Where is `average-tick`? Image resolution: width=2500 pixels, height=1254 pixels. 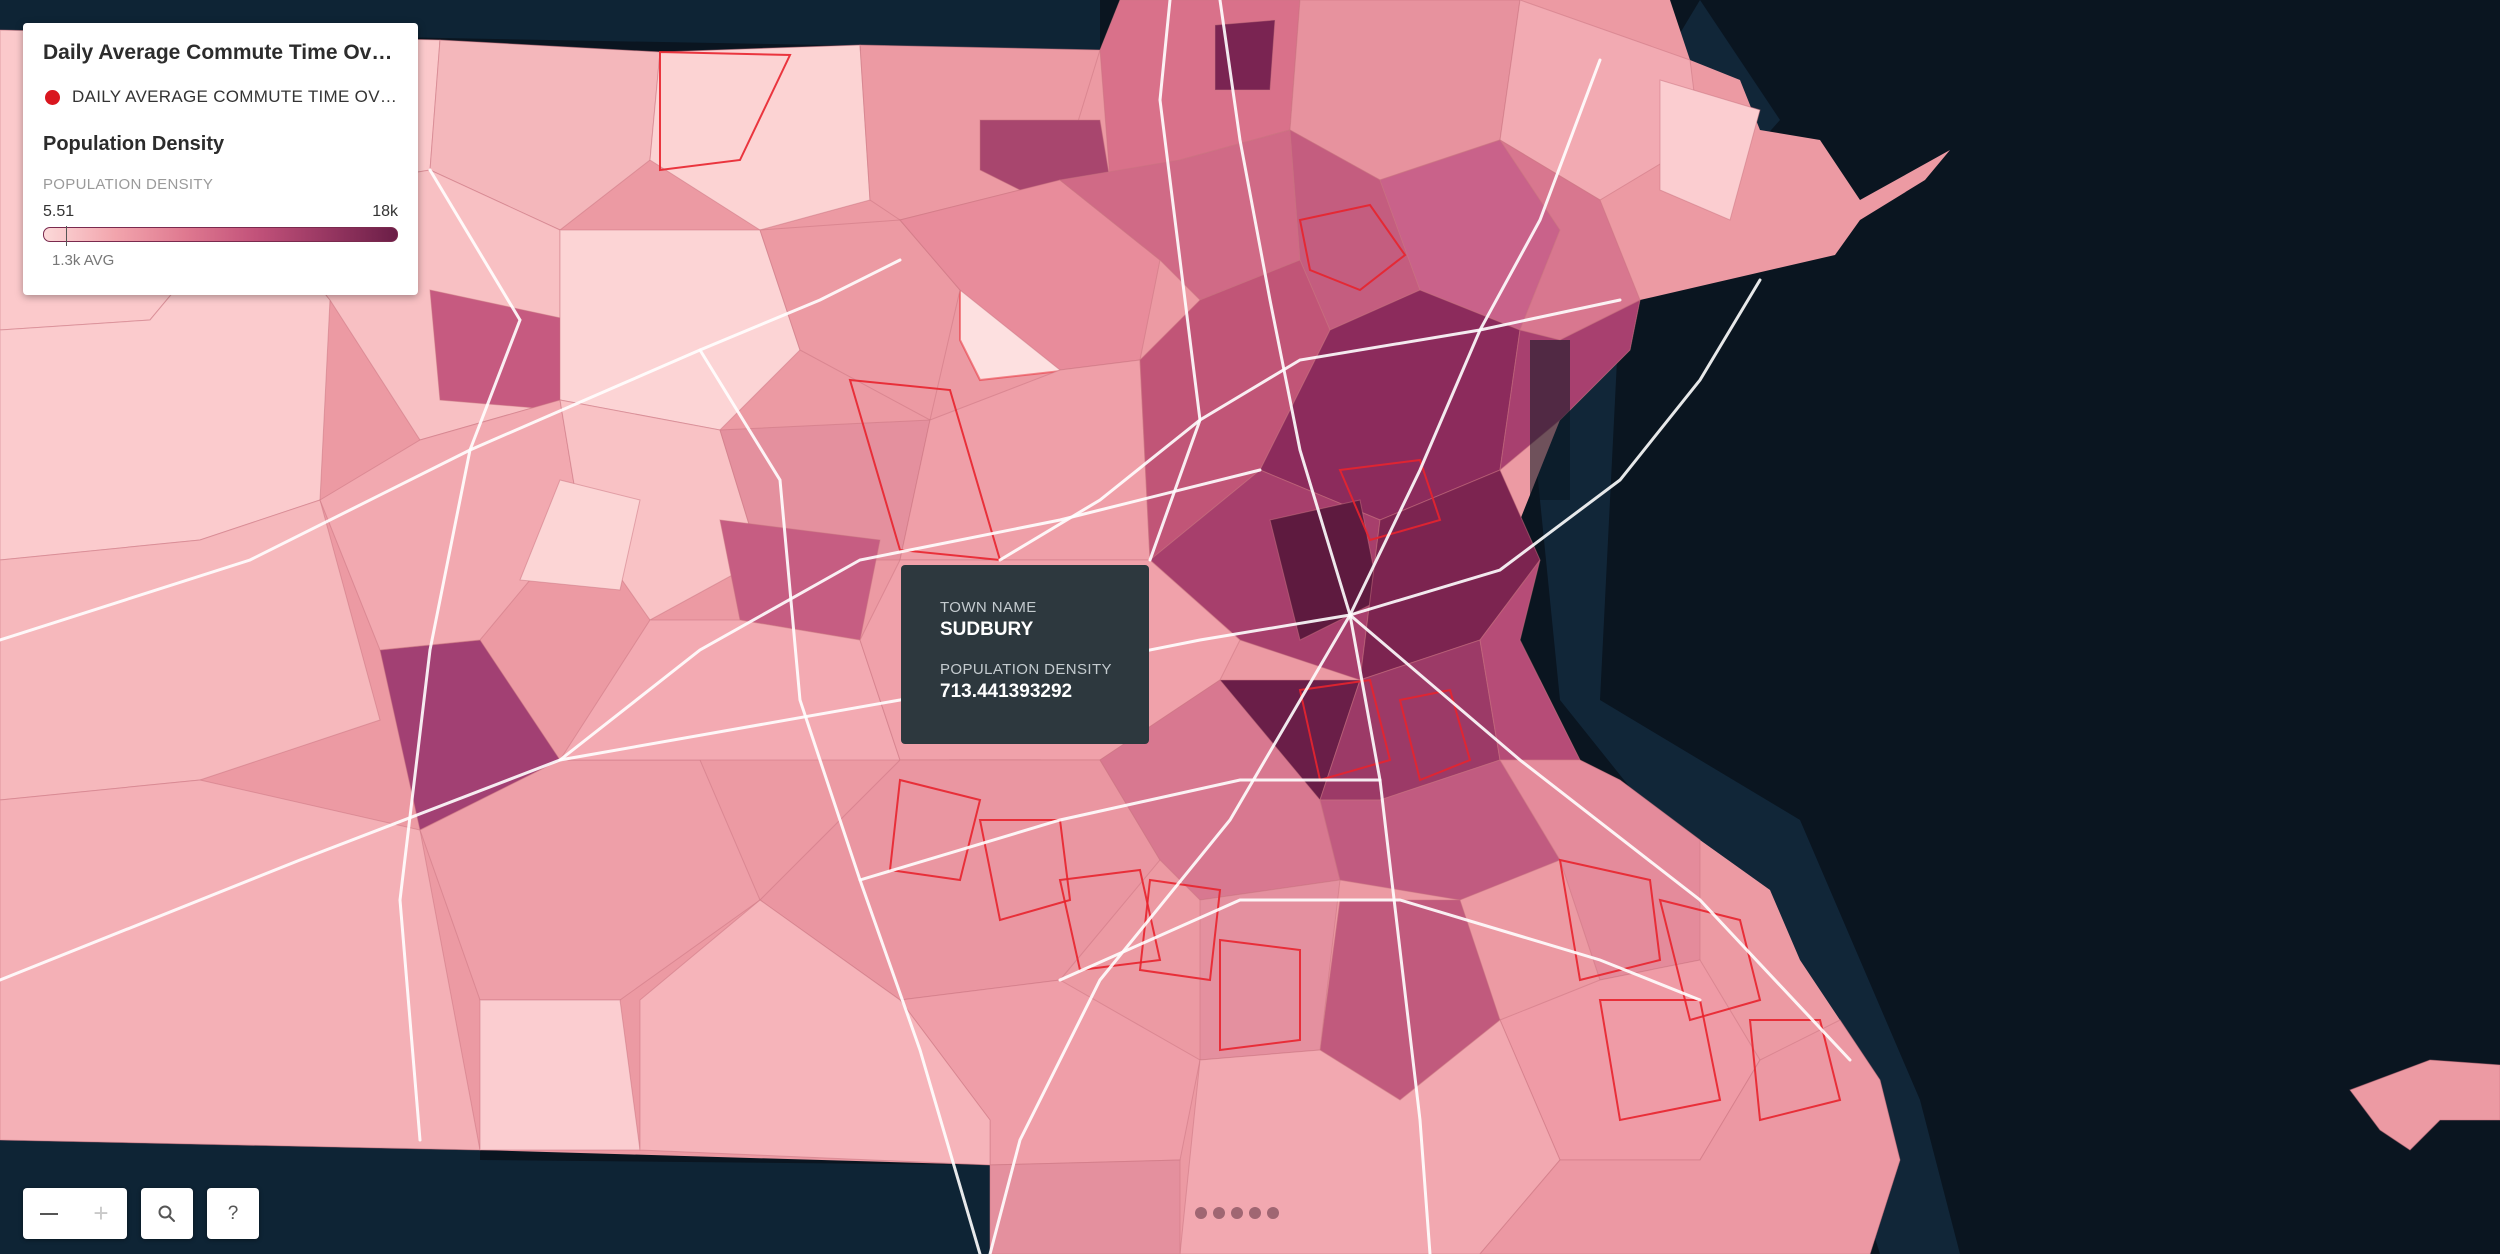
average-tick is located at coordinates (66, 236).